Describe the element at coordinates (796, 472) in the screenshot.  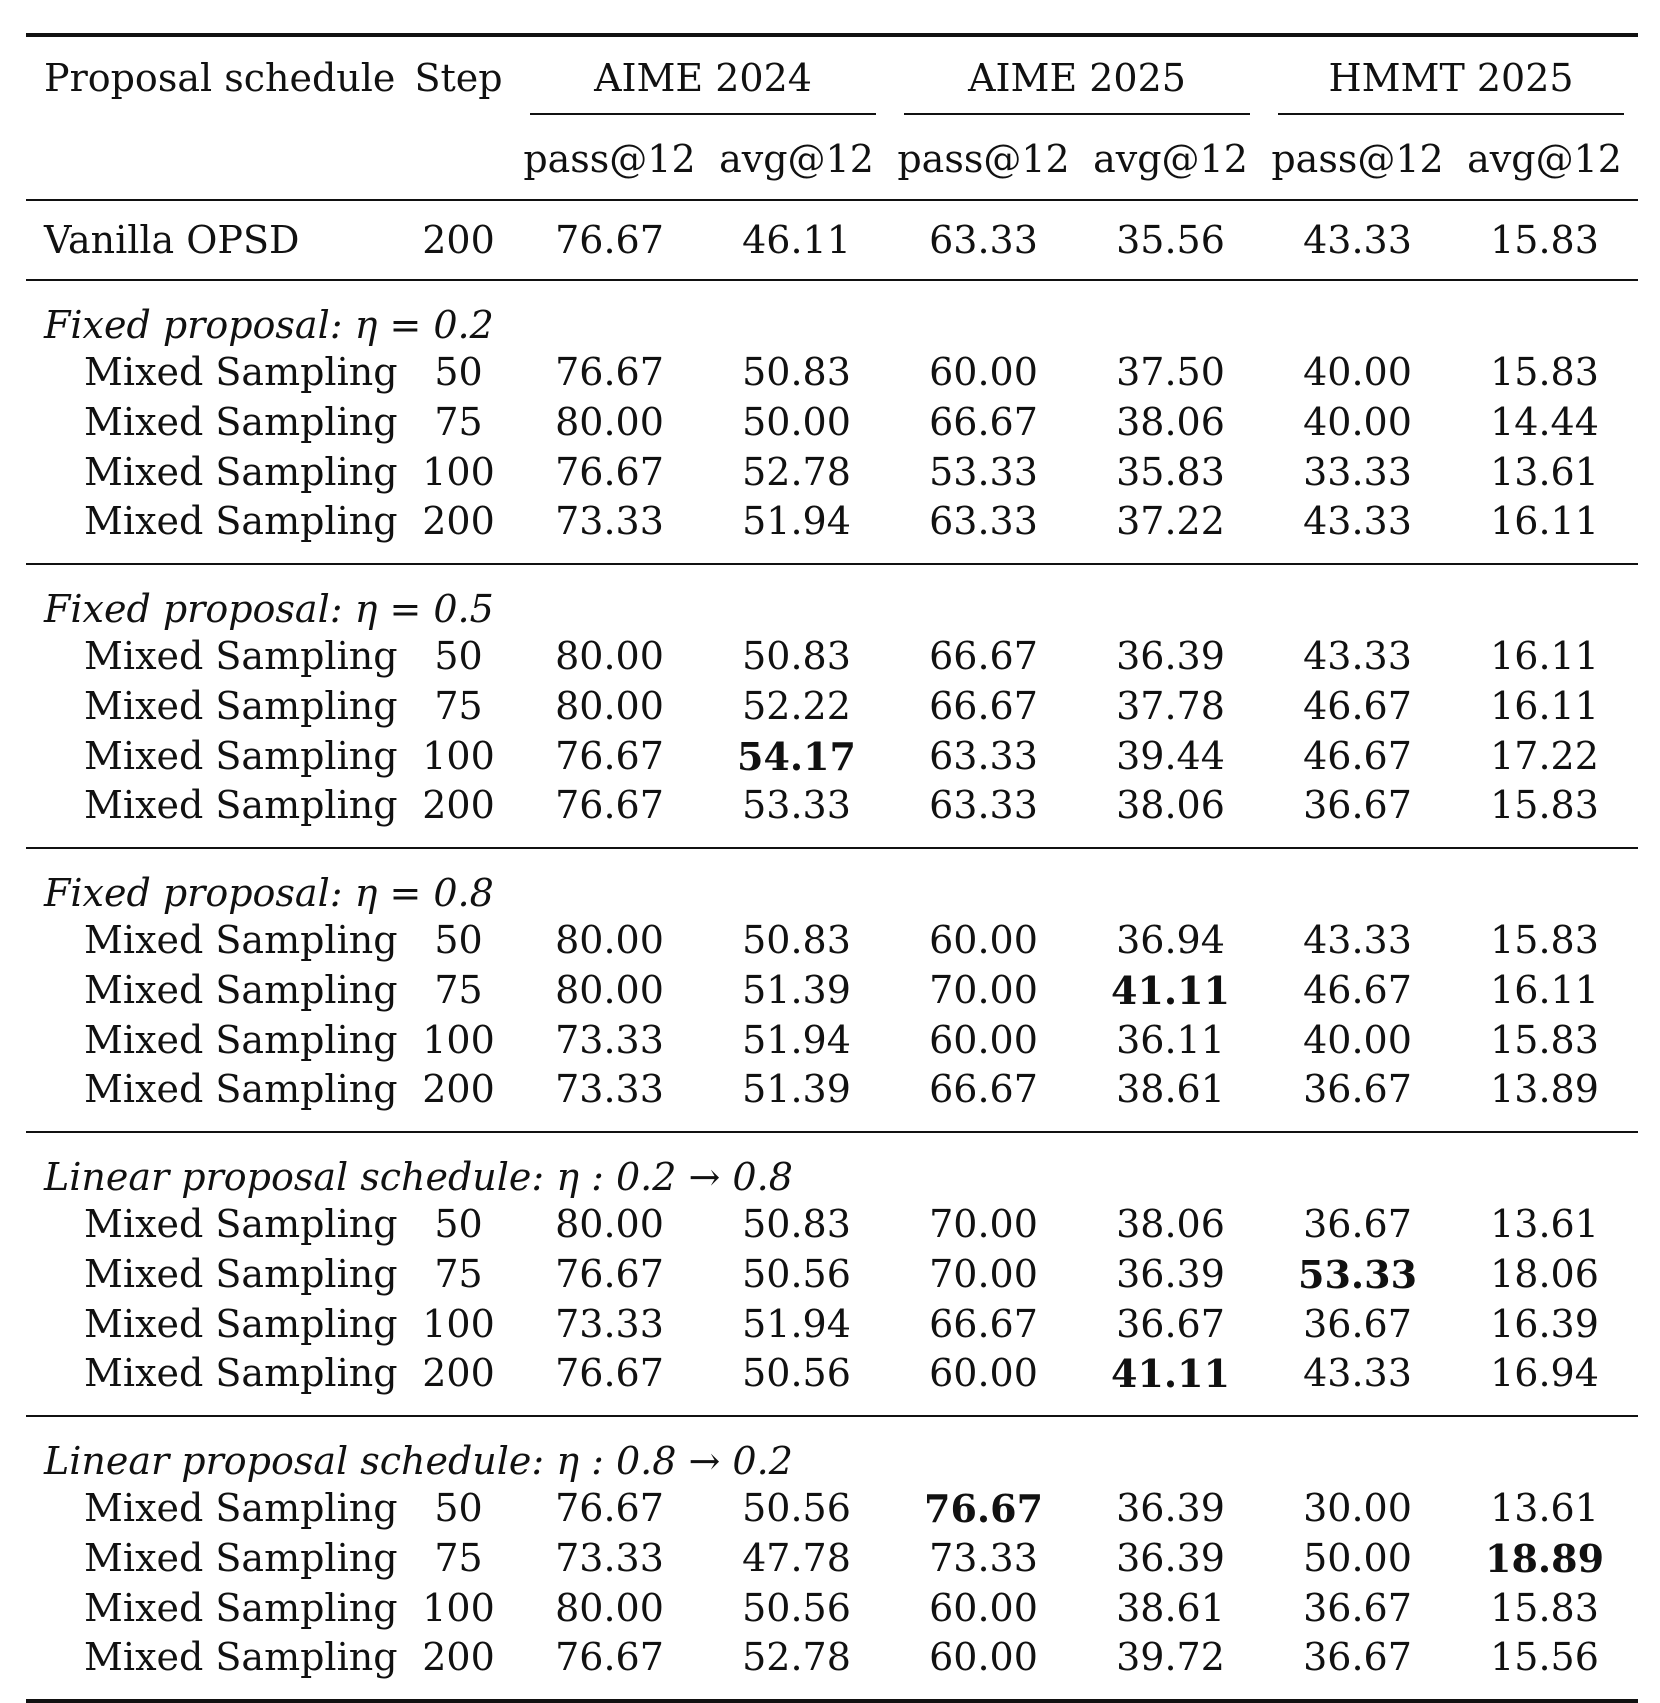
I see `row-value: 52.78` at that location.